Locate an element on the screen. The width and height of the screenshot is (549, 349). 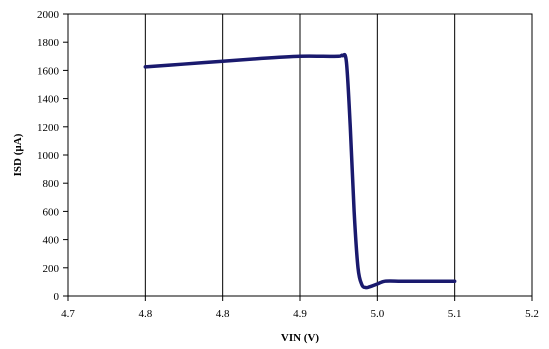
x-tick-label: 4.9 is located at coordinates (300, 314).